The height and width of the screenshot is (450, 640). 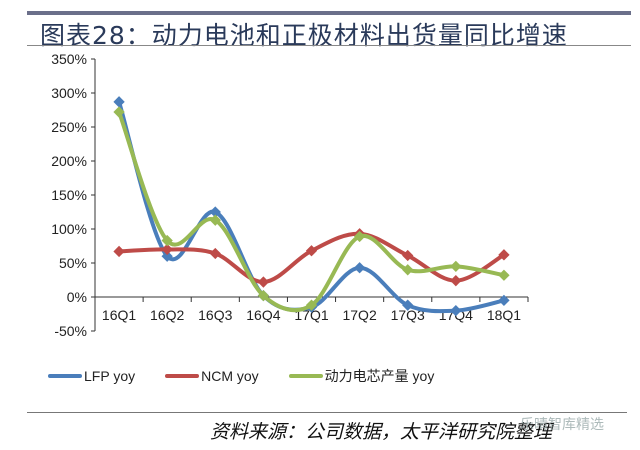 I want to click on legend: LFP yoy NCM yoy 动力电芯产量 yoy, so click(x=241, y=376).